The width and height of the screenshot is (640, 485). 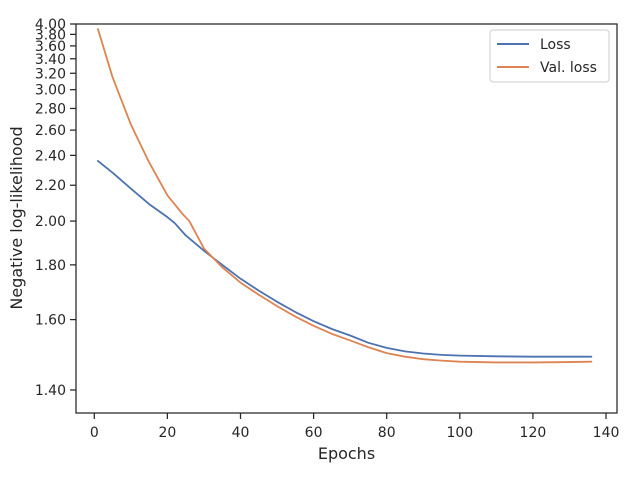 I want to click on x-tick-label: 0, so click(x=94, y=433).